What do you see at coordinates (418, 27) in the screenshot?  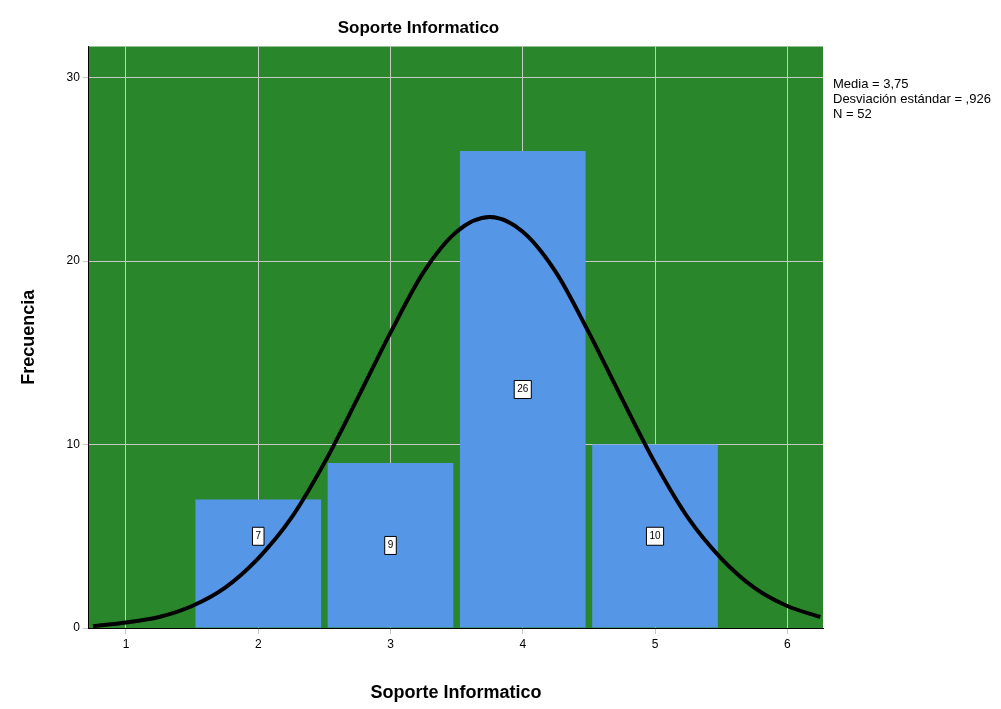 I see `chart-title: Soporte Informatico` at bounding box center [418, 27].